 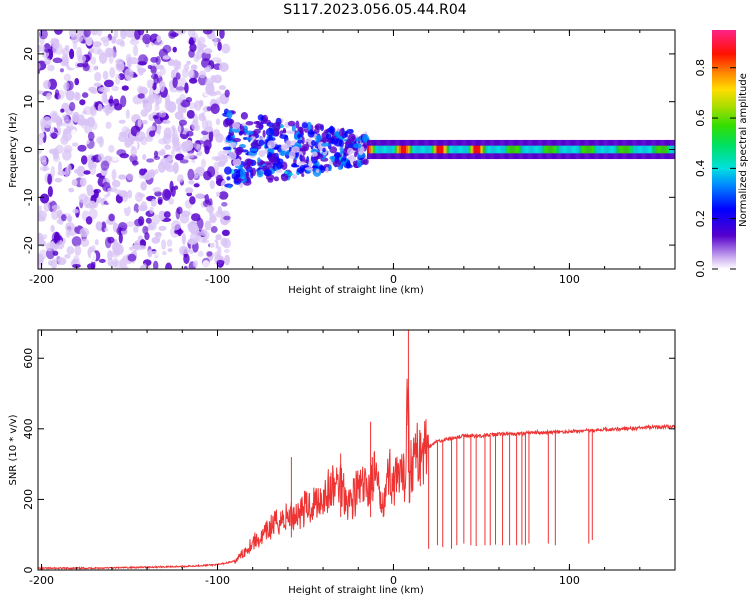 What do you see at coordinates (217, 580) in the screenshot?
I see `snr-x-tick-label: -100` at bounding box center [217, 580].